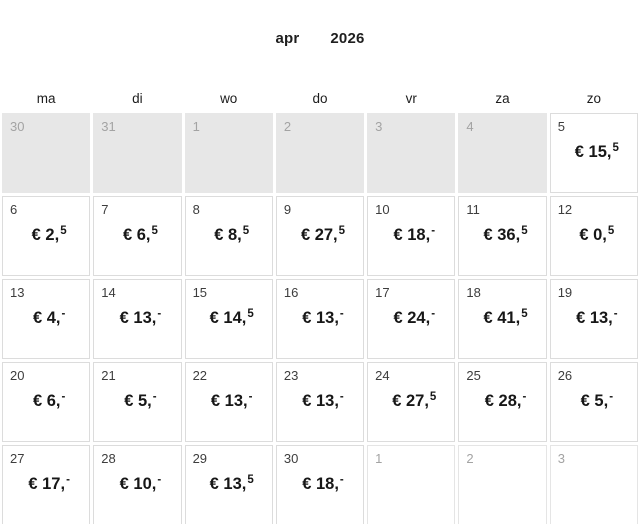  I want to click on day-price: € 13,5, so click(229, 484).